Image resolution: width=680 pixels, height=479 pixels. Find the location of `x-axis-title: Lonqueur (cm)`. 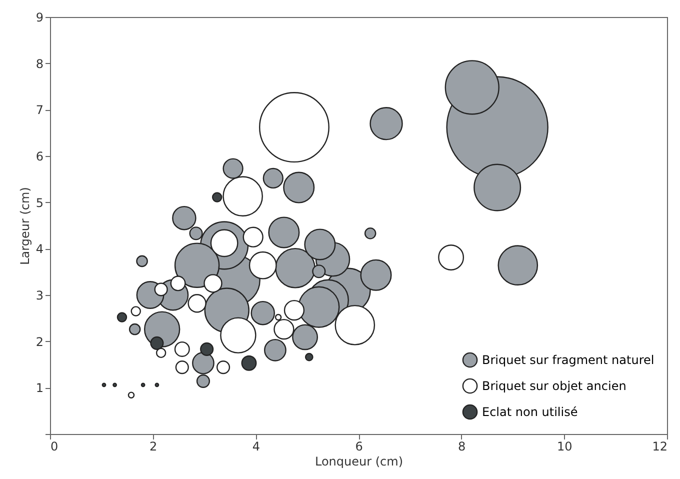

x-axis-title: Lonqueur (cm) is located at coordinates (359, 461).